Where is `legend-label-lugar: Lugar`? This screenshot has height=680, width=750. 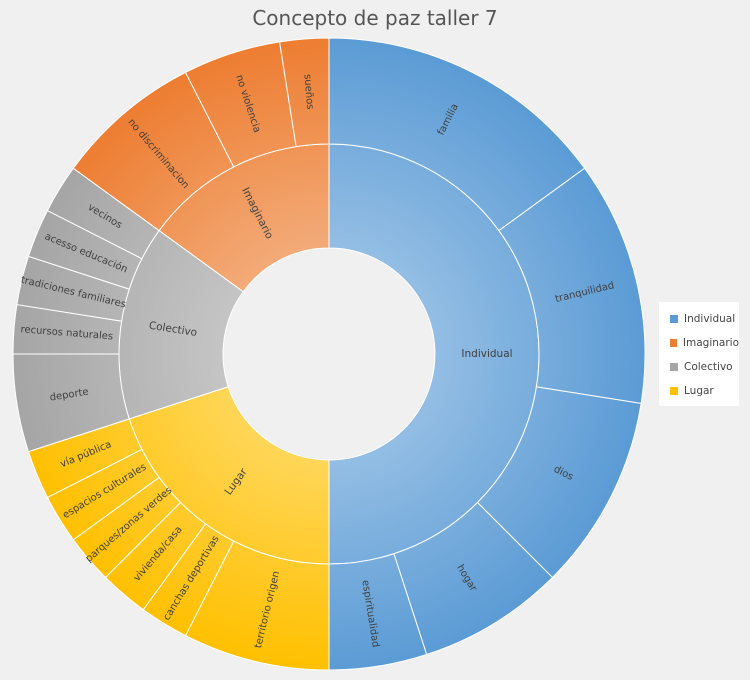 legend-label-lugar: Lugar is located at coordinates (699, 391).